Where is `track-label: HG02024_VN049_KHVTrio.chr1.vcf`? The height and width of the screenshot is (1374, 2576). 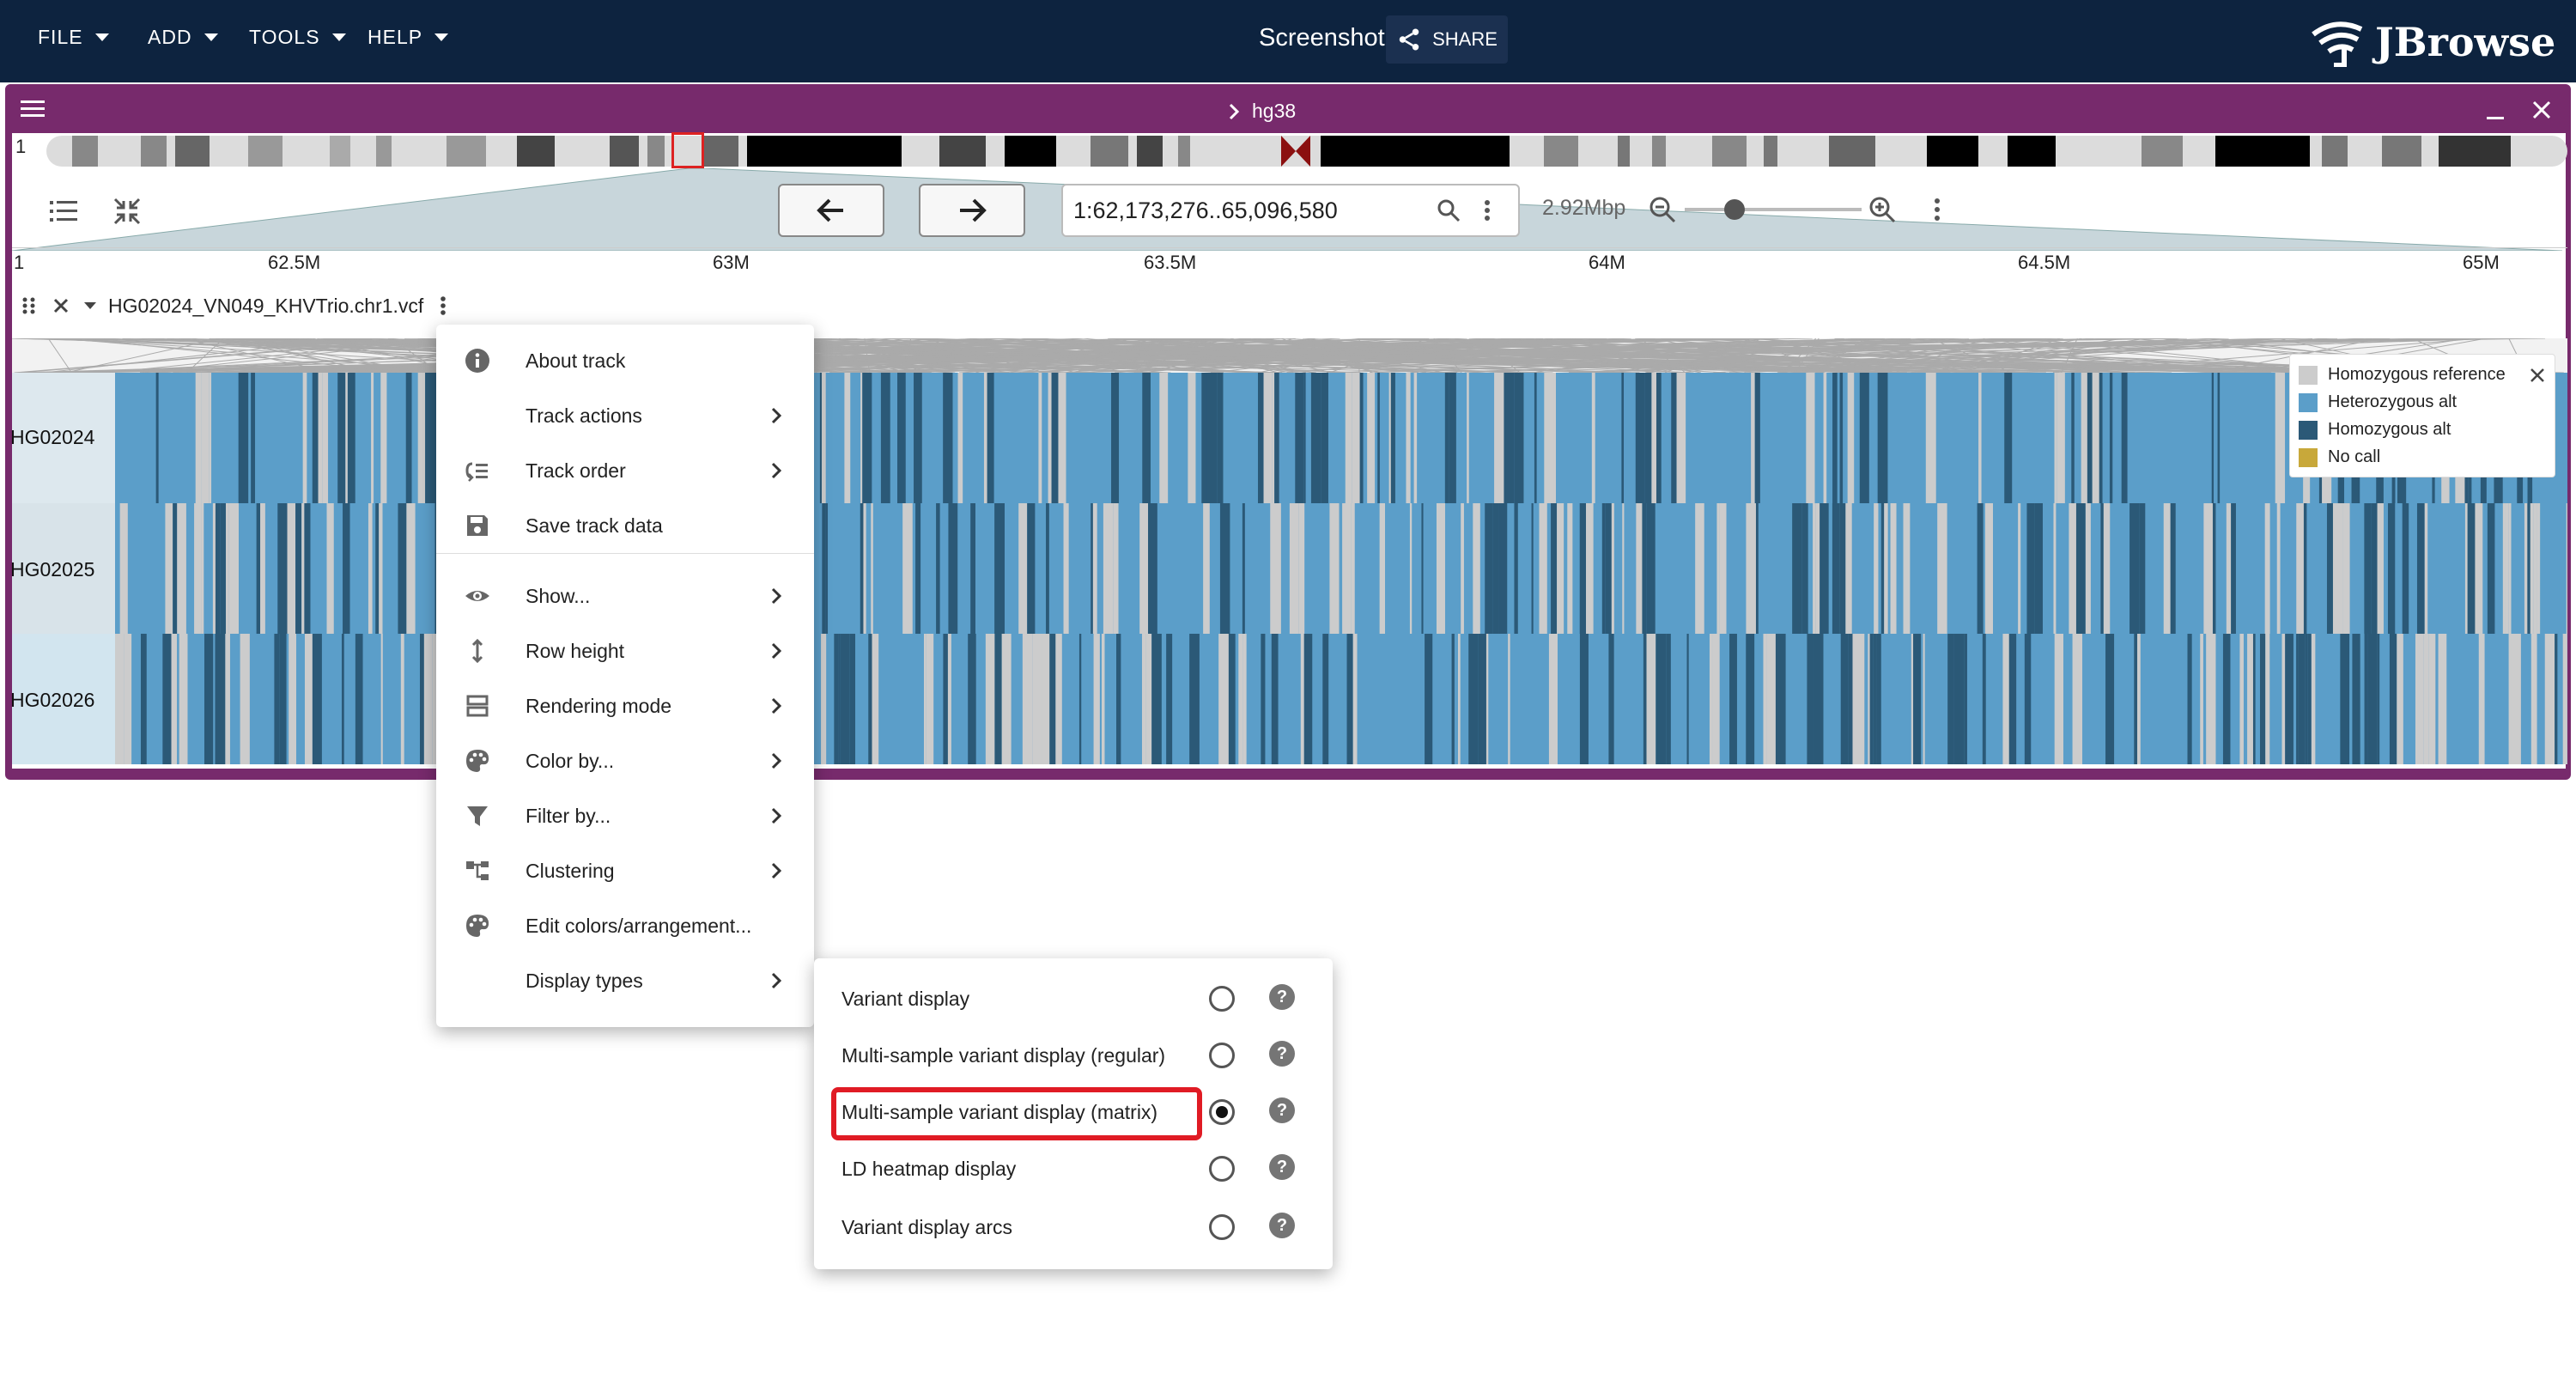
track-label: HG02024_VN049_KHVTrio.chr1.vcf is located at coordinates (236, 306).